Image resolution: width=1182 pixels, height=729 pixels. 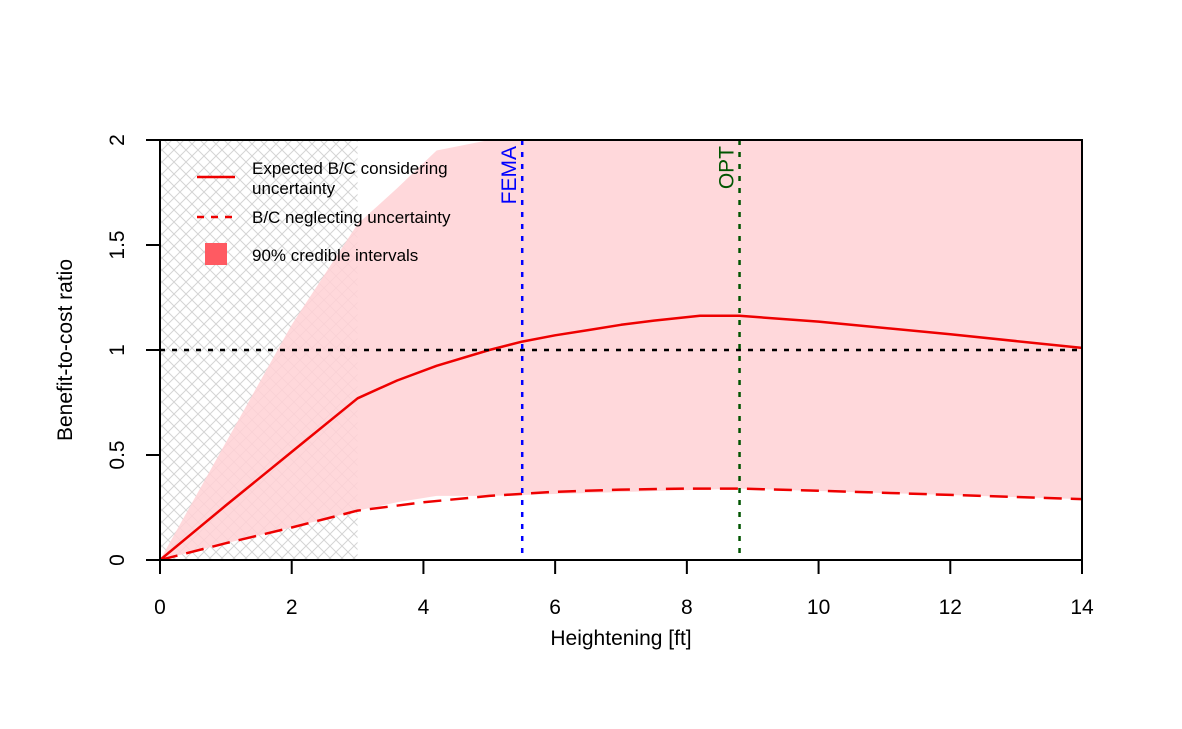 I want to click on x-tick-label: 12, so click(x=950, y=607).